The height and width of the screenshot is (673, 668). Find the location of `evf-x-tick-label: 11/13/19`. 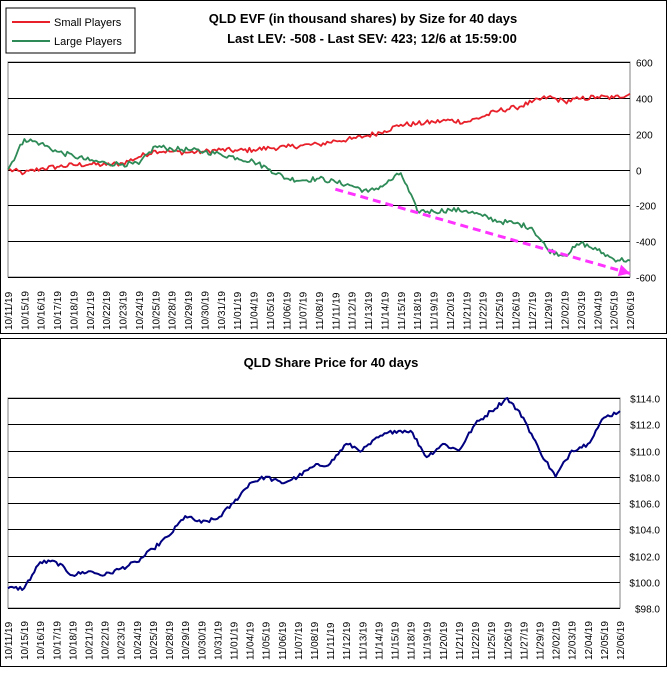

evf-x-tick-label: 11/13/19 is located at coordinates (369, 310).